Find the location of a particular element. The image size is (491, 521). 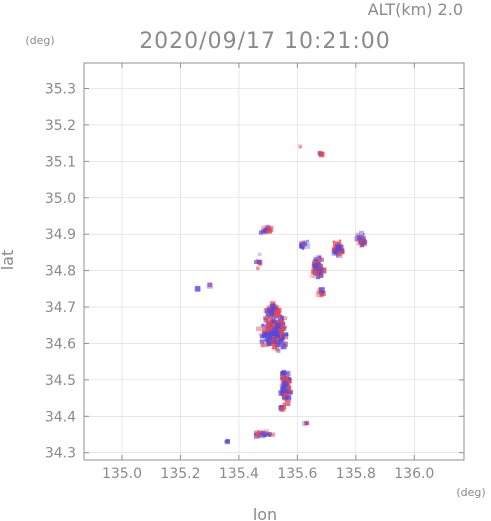

y-unit-label: (deg) is located at coordinates (39, 40).